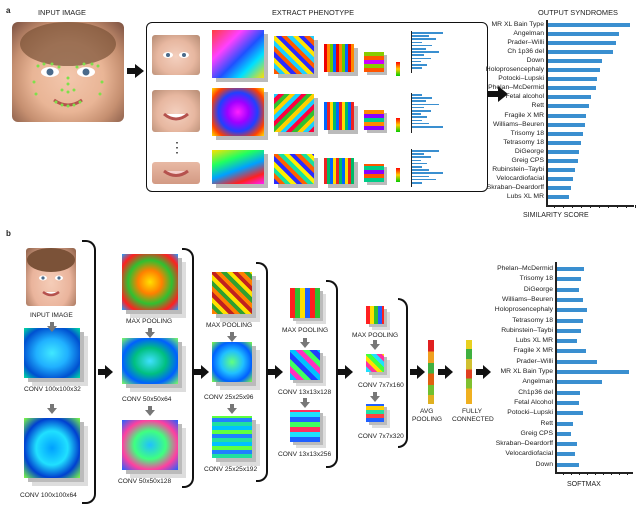  What do you see at coordinates (515, 187) in the screenshot?
I see `syndrome-label: Skraban–Deardorff` at bounding box center [515, 187].